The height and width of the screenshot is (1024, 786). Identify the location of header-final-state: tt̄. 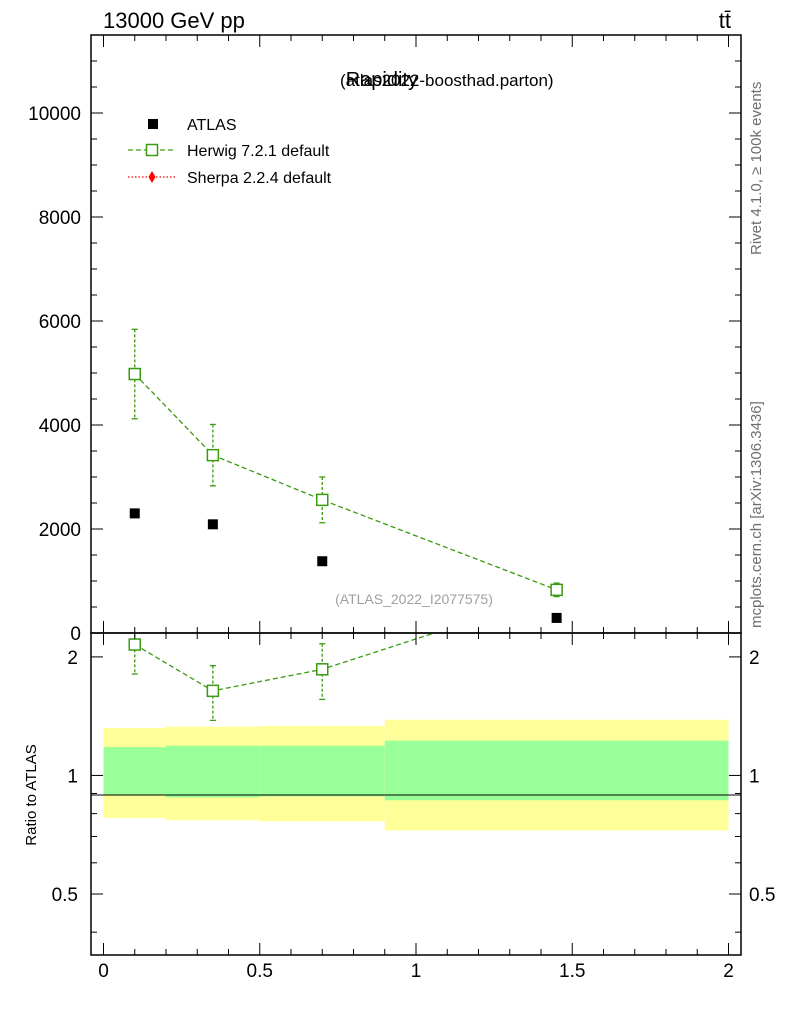
(725, 20).